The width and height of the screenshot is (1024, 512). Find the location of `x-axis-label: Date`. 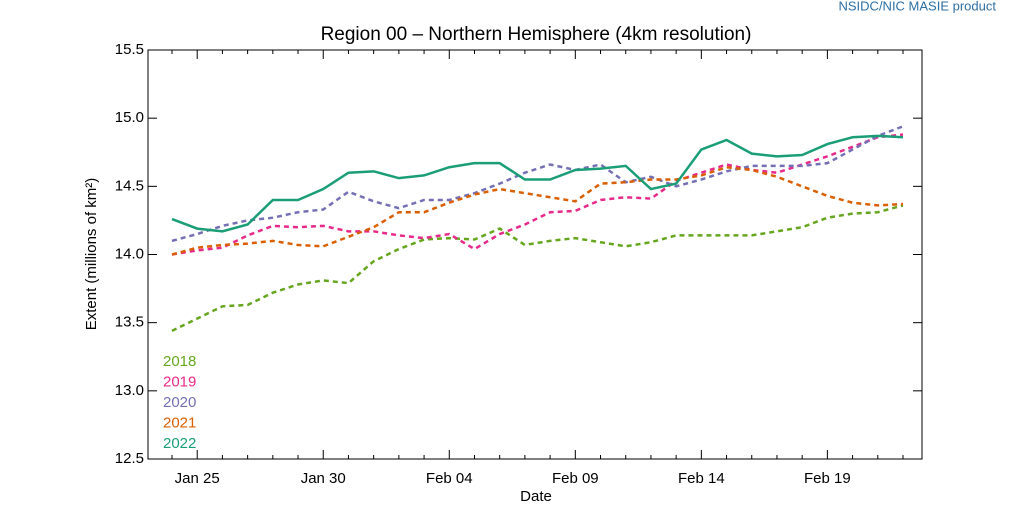

x-axis-label: Date is located at coordinates (536, 496).